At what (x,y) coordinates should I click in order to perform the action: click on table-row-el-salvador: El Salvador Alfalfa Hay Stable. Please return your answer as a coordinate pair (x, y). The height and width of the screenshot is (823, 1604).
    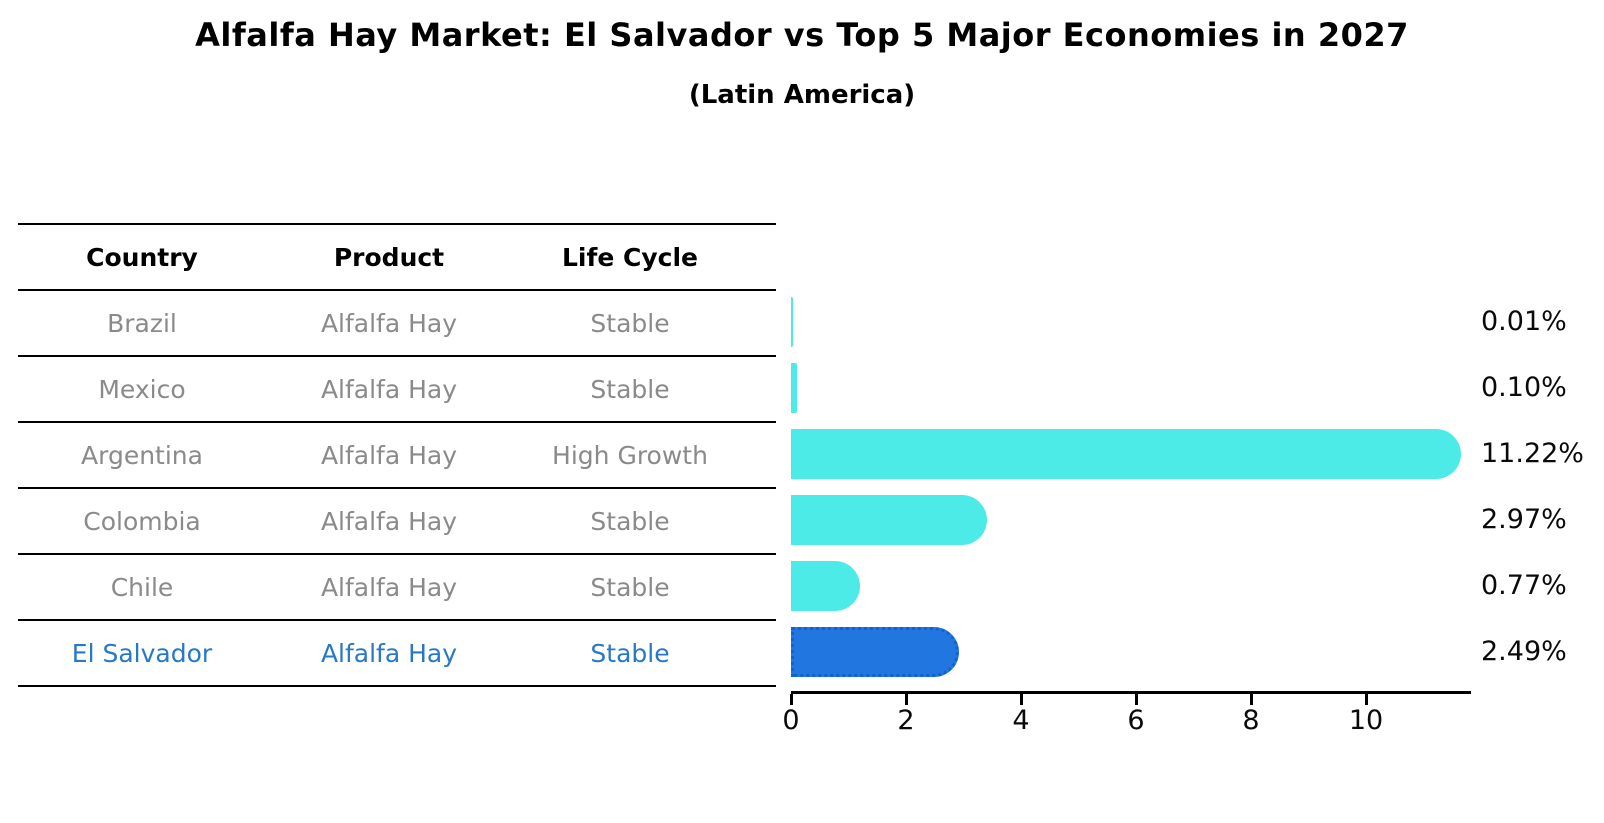
    Looking at the image, I should click on (397, 652).